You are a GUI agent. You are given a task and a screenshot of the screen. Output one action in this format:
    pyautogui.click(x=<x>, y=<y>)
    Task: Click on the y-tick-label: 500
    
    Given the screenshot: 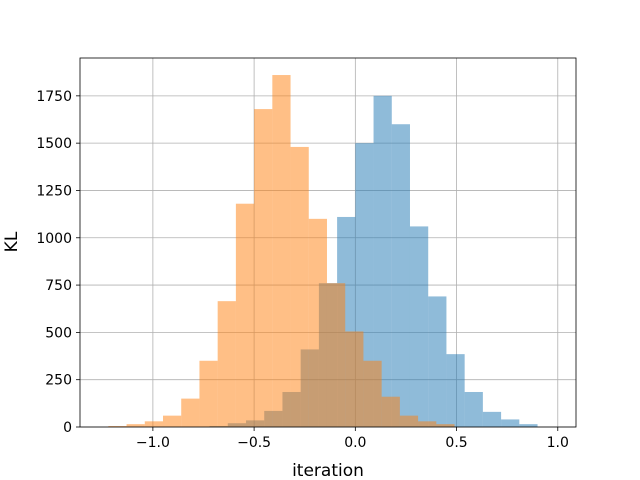 What is the action you would take?
    pyautogui.click(x=58, y=333)
    